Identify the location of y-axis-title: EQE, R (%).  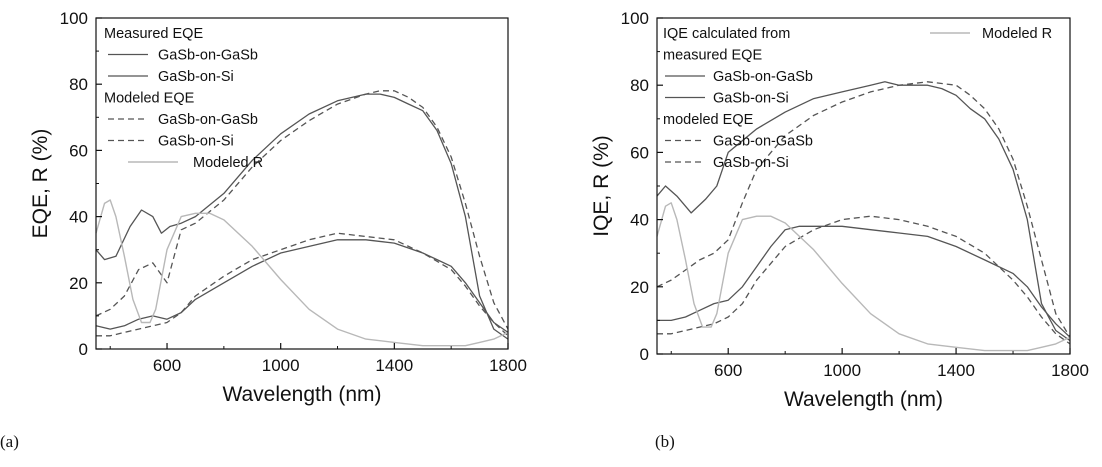
(40, 184).